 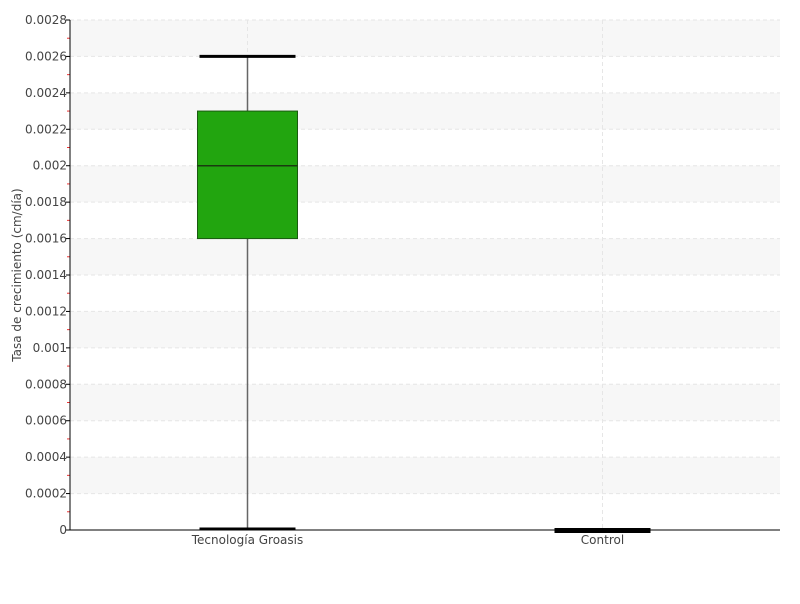 What do you see at coordinates (46, 311) in the screenshot?
I see `y-tick-label: 0.0012` at bounding box center [46, 311].